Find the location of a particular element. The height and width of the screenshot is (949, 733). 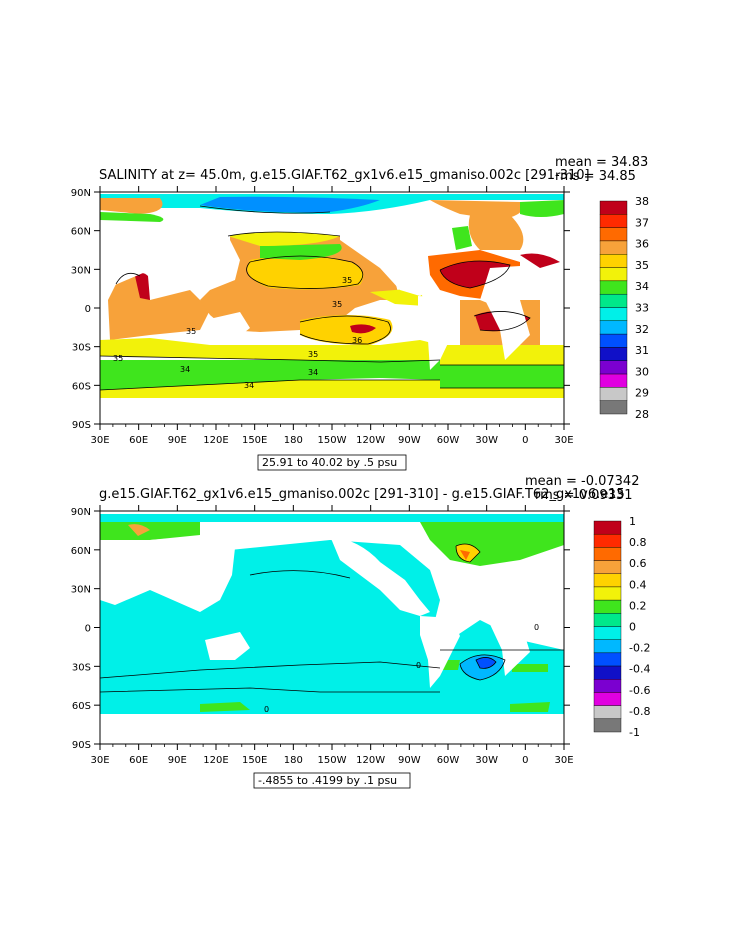

x-tick-label: 90E is located at coordinates (177, 440).